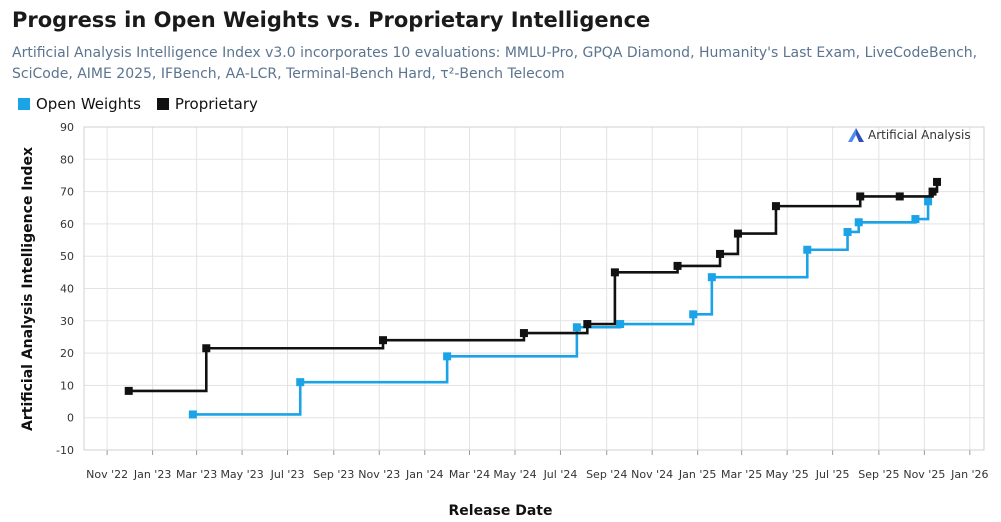  I want to click on x-tick-label: Jan '26, so click(969, 474).